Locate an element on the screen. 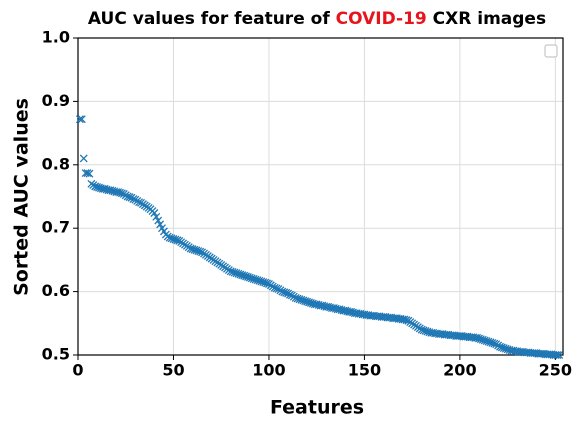 The image size is (581, 421). x-tick-label: 100 is located at coordinates (268, 370).